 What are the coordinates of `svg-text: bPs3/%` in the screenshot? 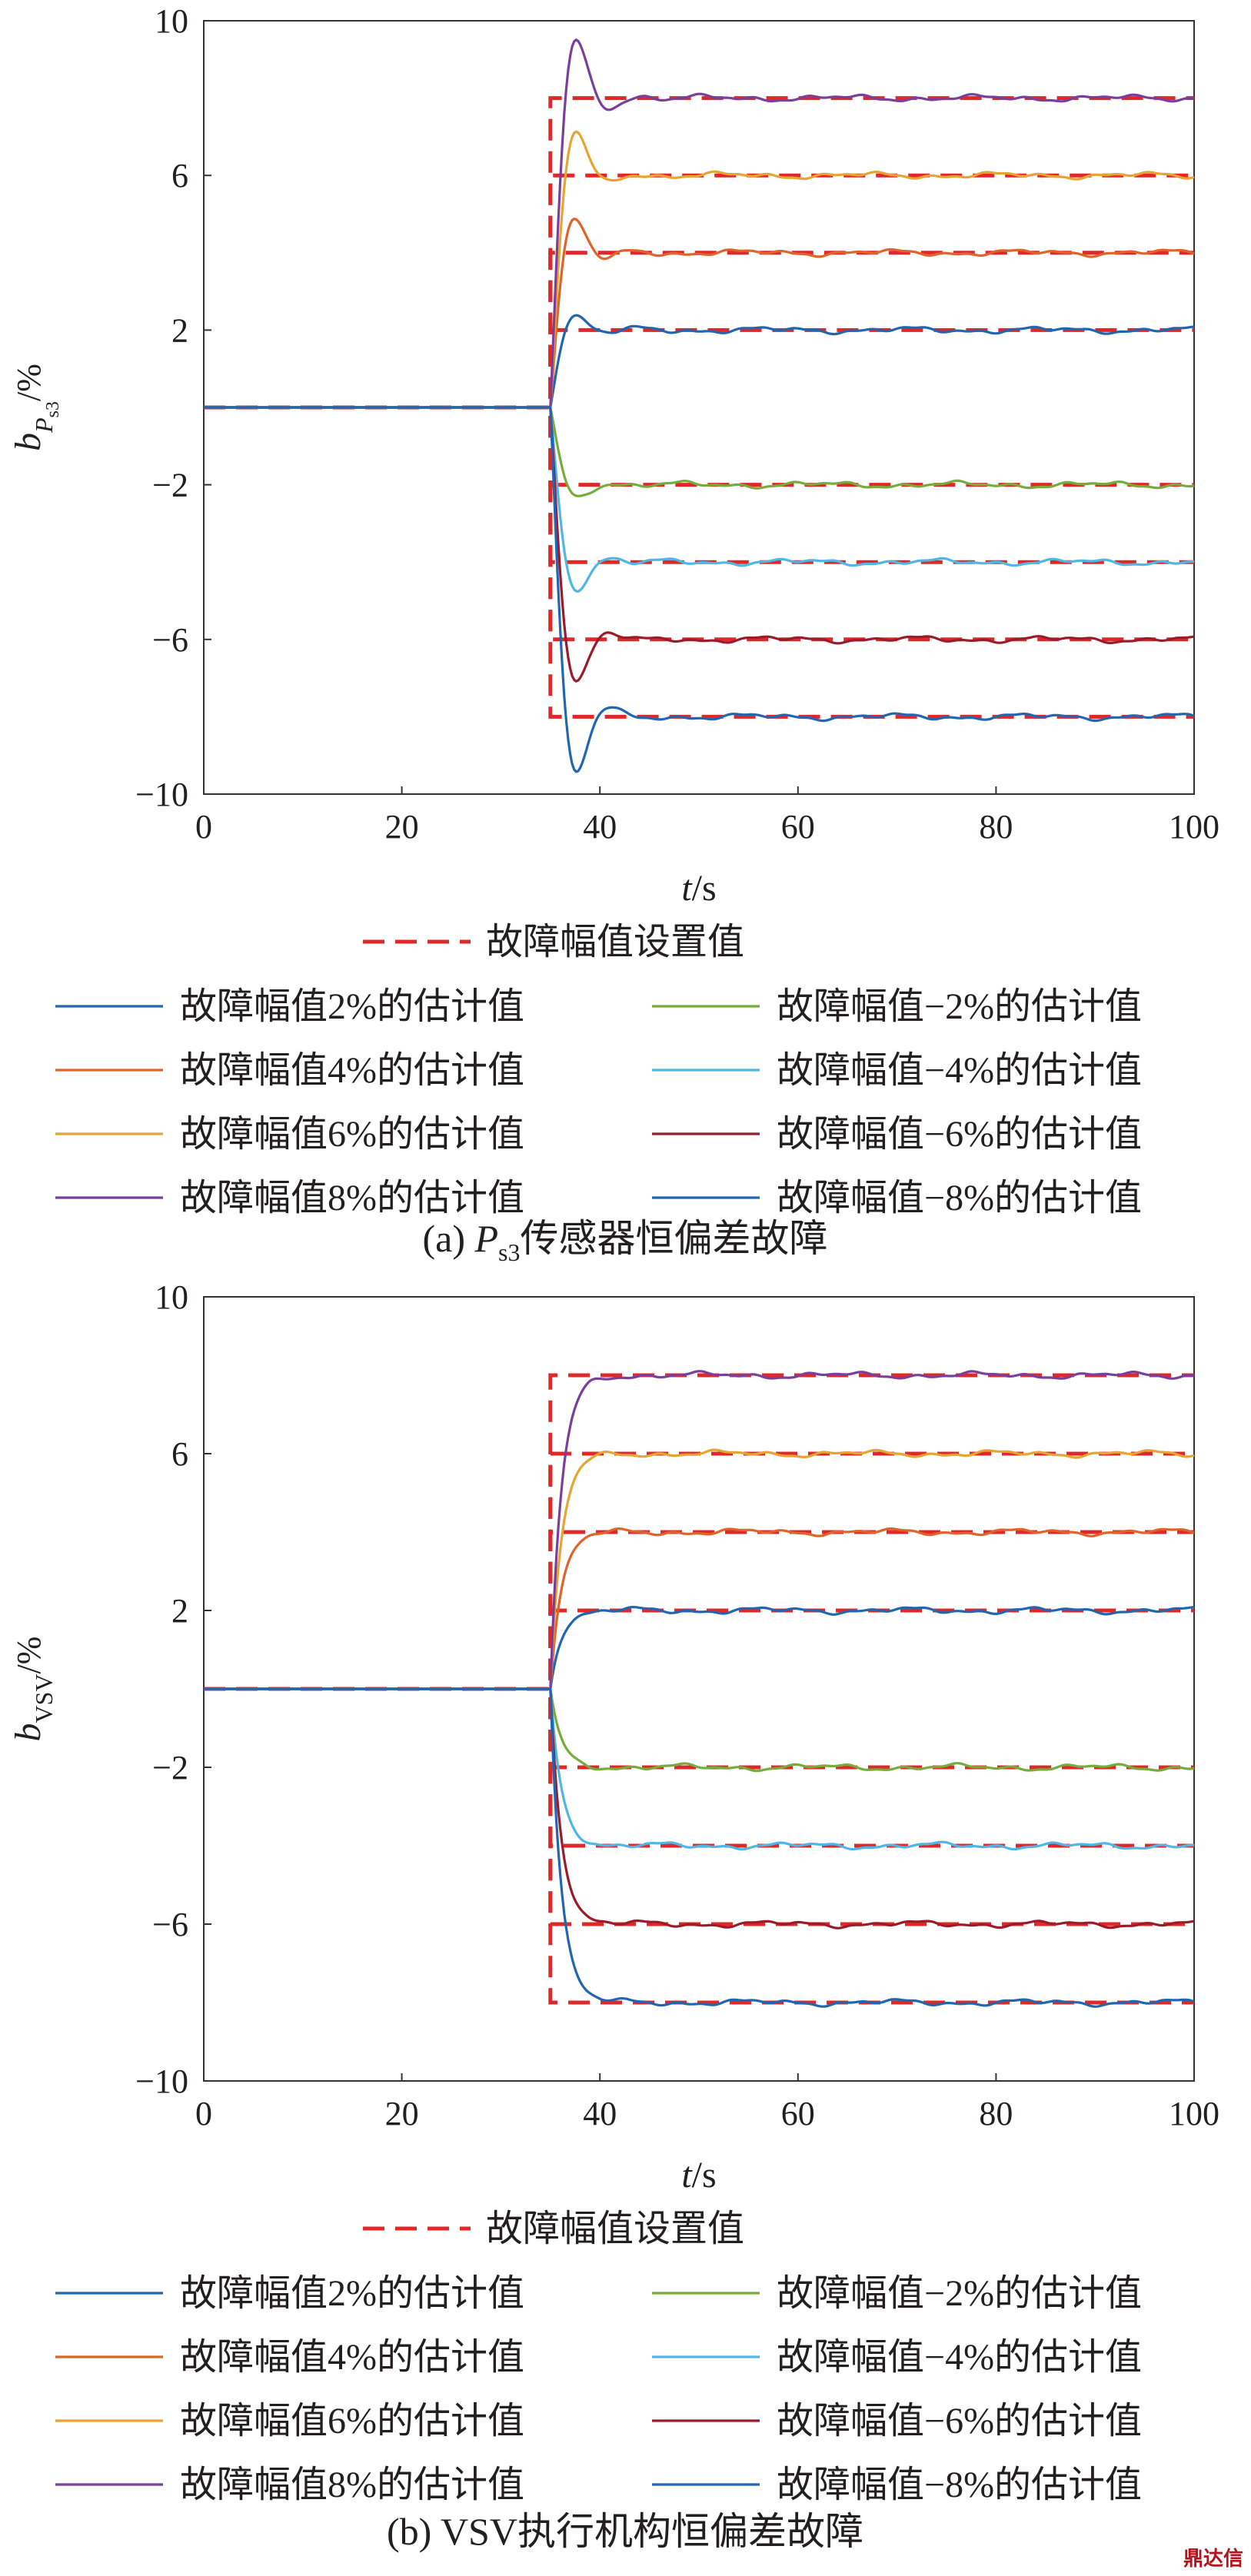 It's located at (35, 407).